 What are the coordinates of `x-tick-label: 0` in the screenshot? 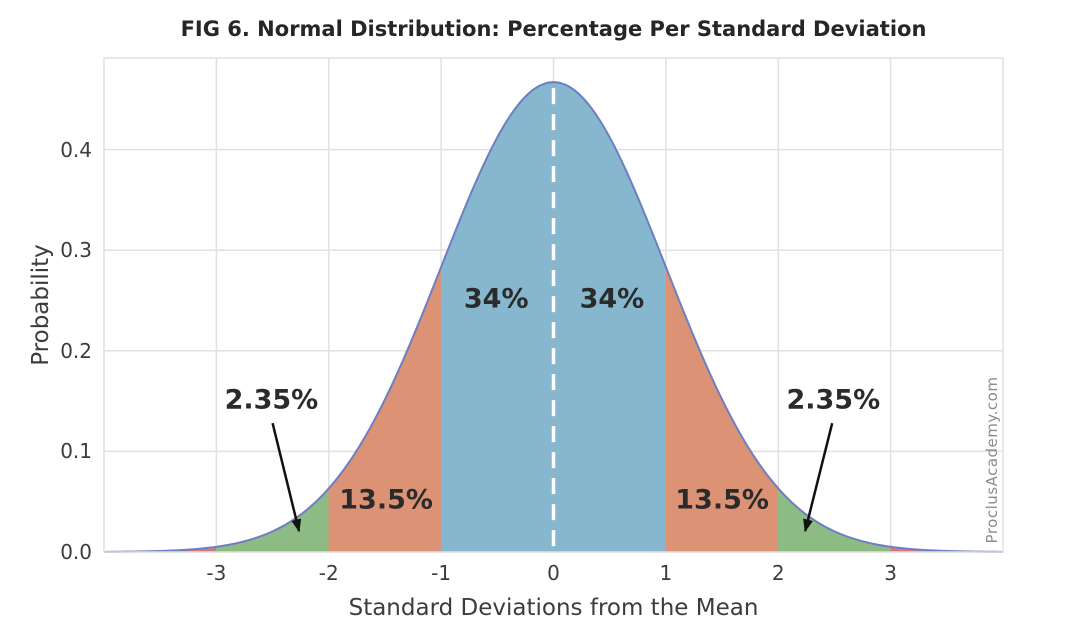 It's located at (553, 573).